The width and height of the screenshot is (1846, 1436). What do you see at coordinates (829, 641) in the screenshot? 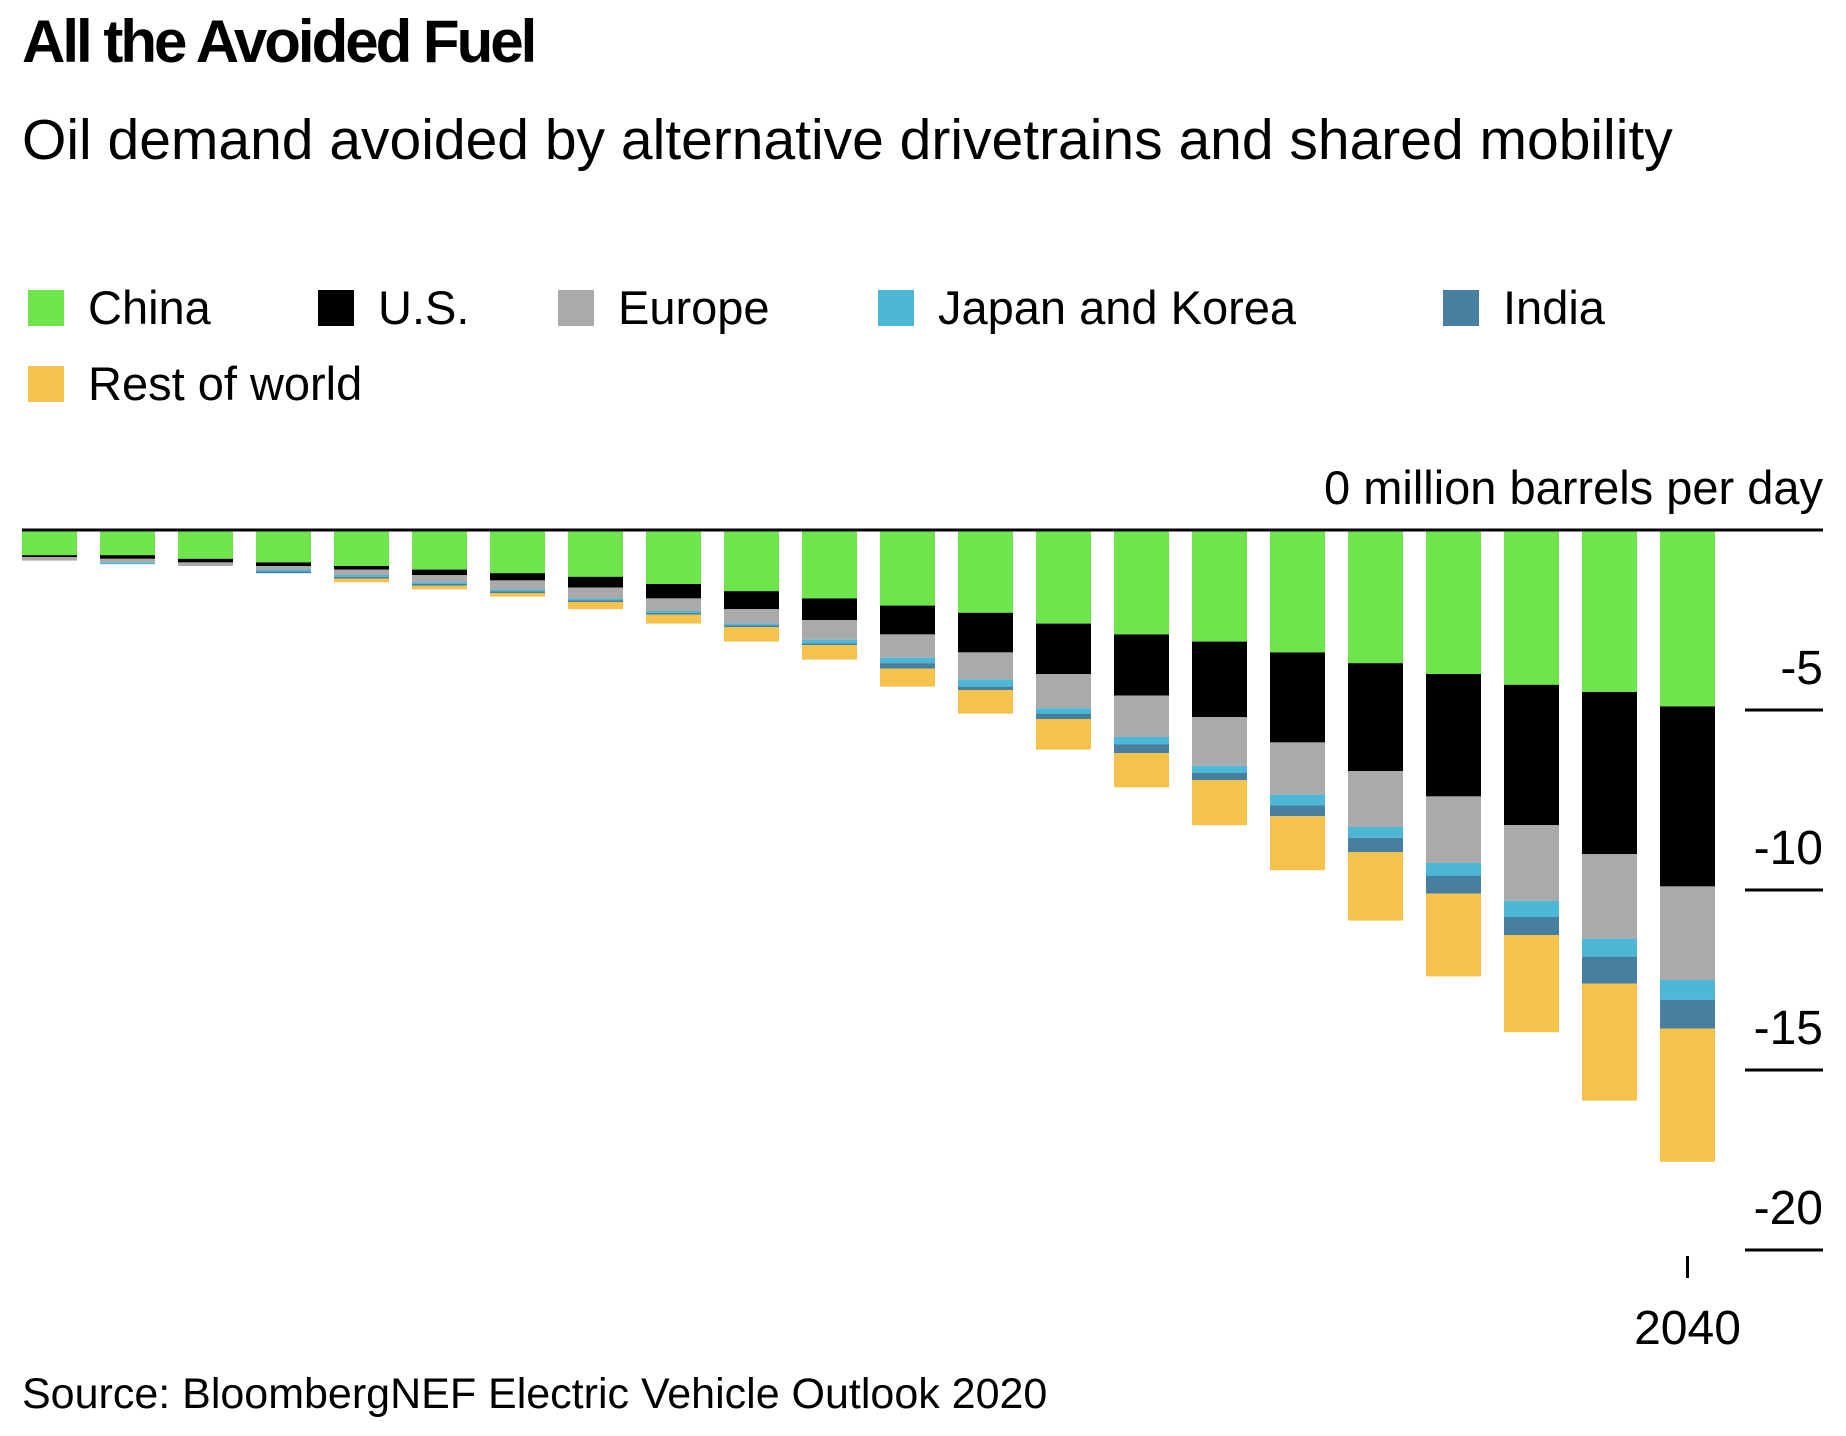
I see `bar-segment-2029-japan-and-korea` at bounding box center [829, 641].